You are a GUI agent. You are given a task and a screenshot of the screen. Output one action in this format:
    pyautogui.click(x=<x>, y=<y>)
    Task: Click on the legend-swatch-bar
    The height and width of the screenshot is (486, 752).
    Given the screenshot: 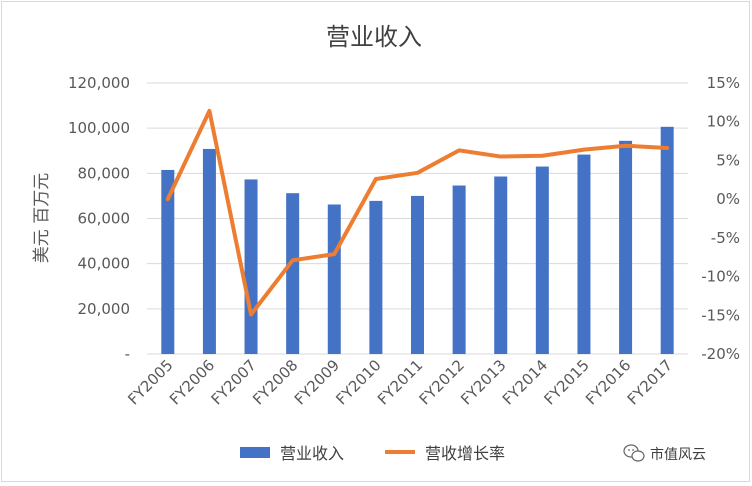 What is the action you would take?
    pyautogui.click(x=255, y=452)
    